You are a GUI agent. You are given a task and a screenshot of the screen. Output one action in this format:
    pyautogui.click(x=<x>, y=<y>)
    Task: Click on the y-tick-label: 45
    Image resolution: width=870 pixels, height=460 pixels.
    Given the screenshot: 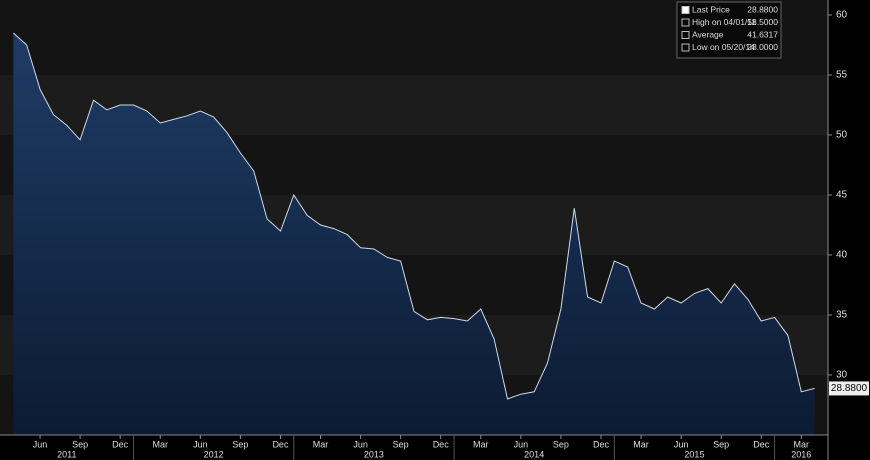 What is the action you would take?
    pyautogui.click(x=842, y=195)
    